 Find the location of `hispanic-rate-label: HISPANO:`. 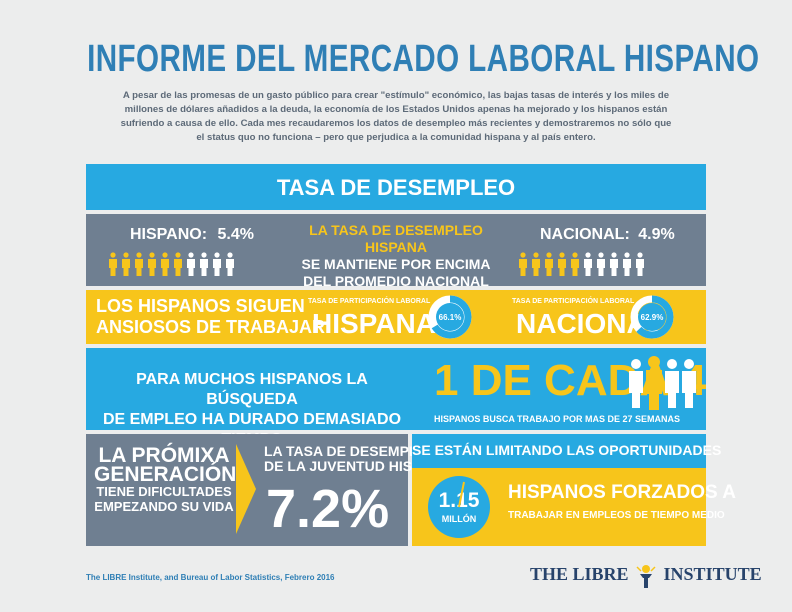

hispanic-rate-label: HISPANO: is located at coordinates (169, 234).